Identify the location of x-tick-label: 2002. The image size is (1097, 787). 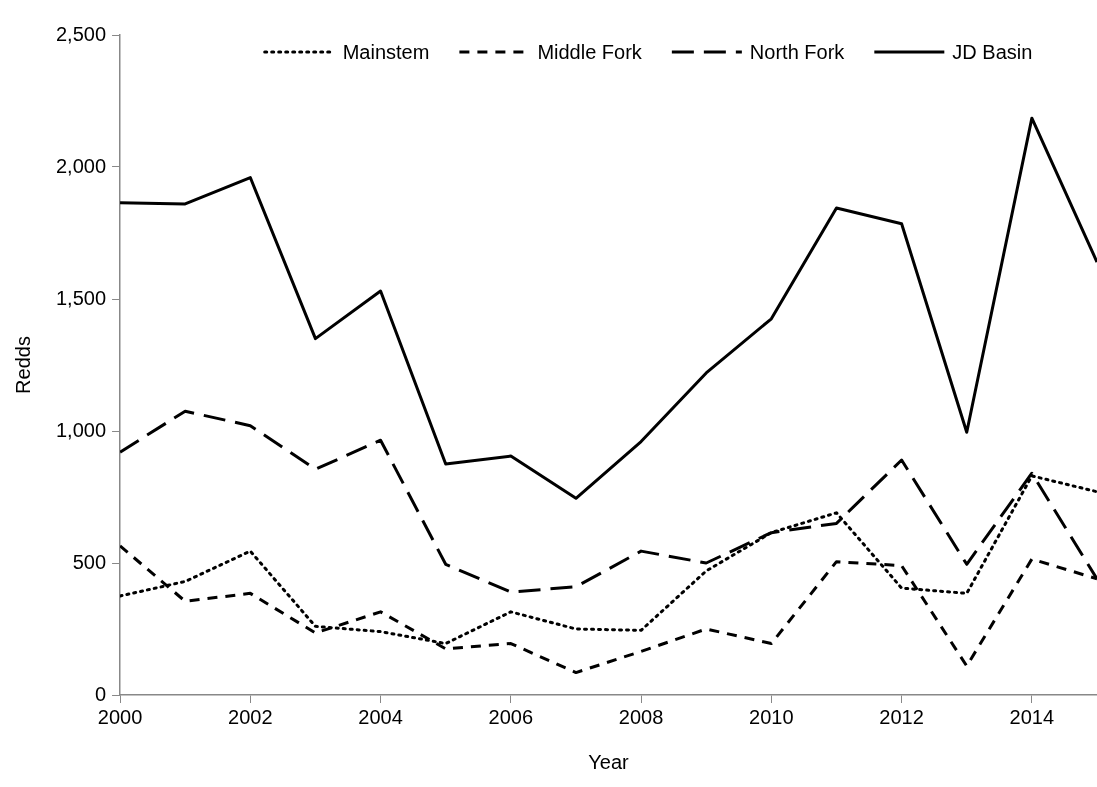
(250, 716).